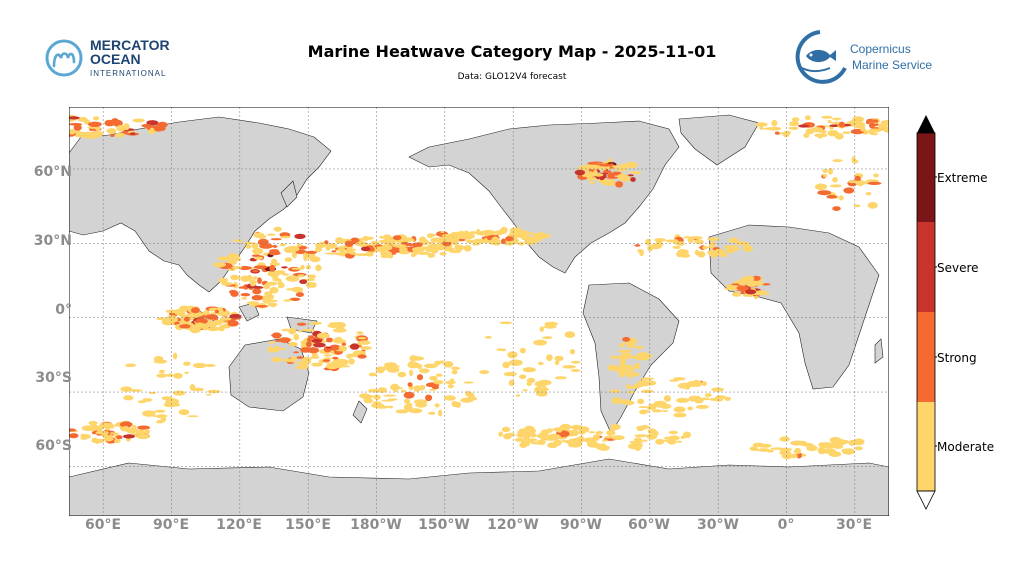 Image resolution: width=1024 pixels, height=561 pixels. What do you see at coordinates (128, 73) in the screenshot?
I see `mercator-line3: INTERNATIONAL` at bounding box center [128, 73].